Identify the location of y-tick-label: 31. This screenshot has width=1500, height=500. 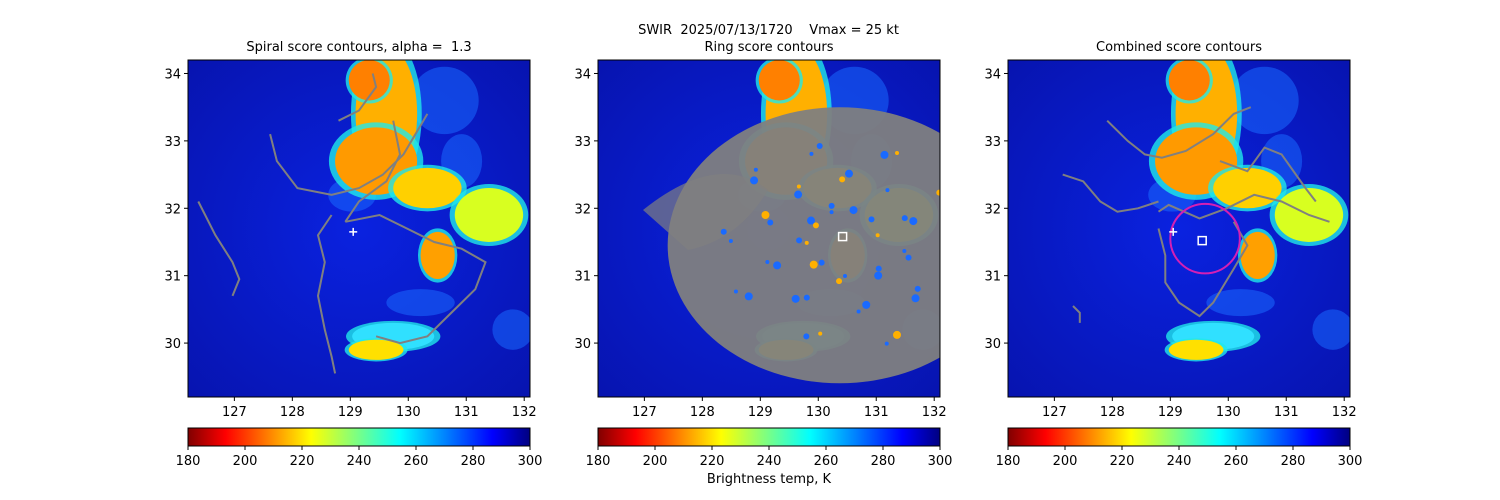
(582, 277).